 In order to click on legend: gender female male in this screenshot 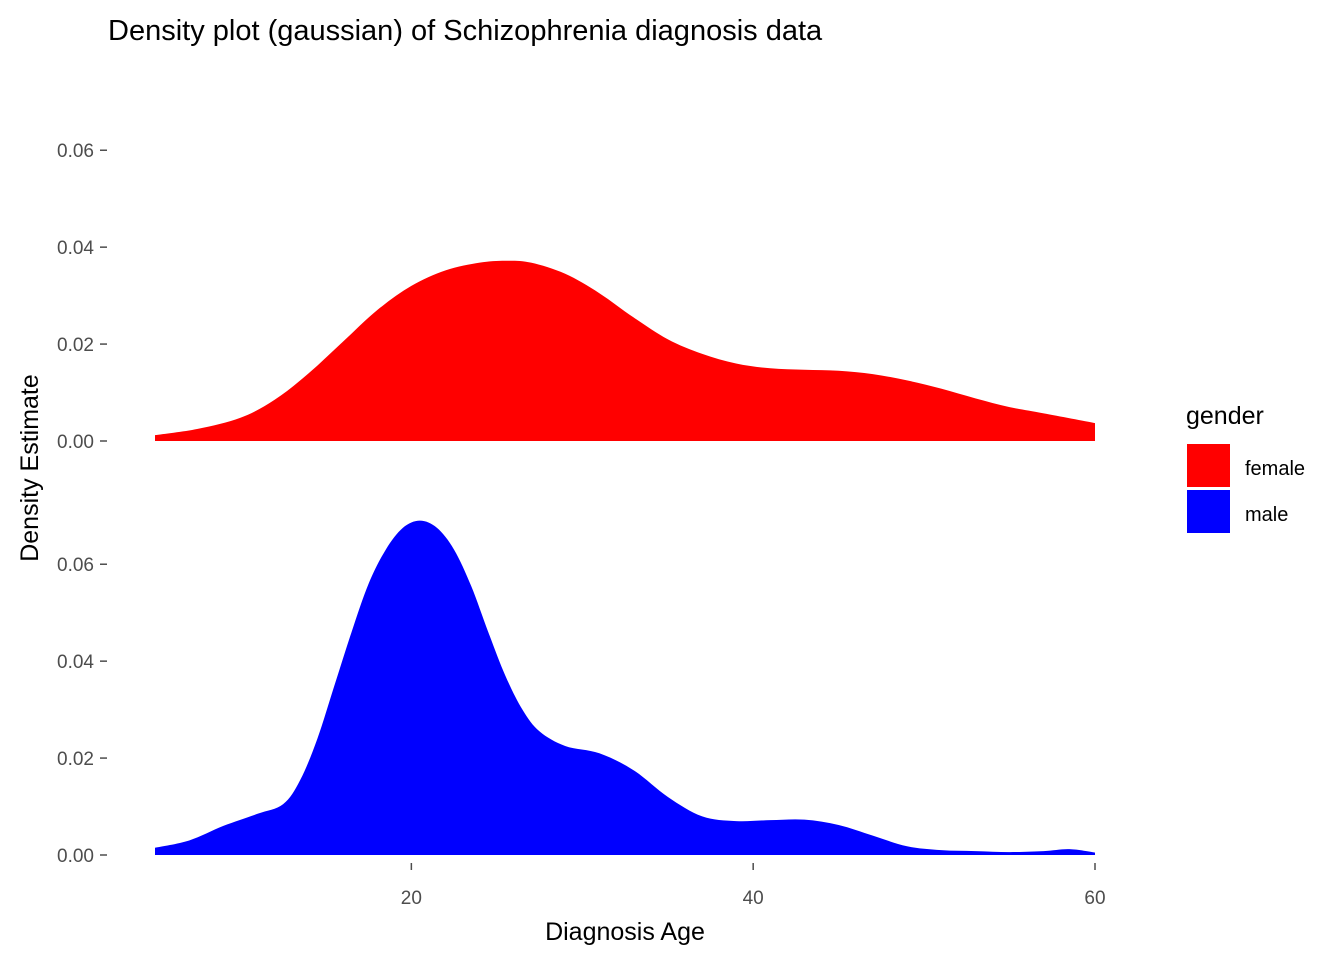, I will do `click(1245, 467)`.